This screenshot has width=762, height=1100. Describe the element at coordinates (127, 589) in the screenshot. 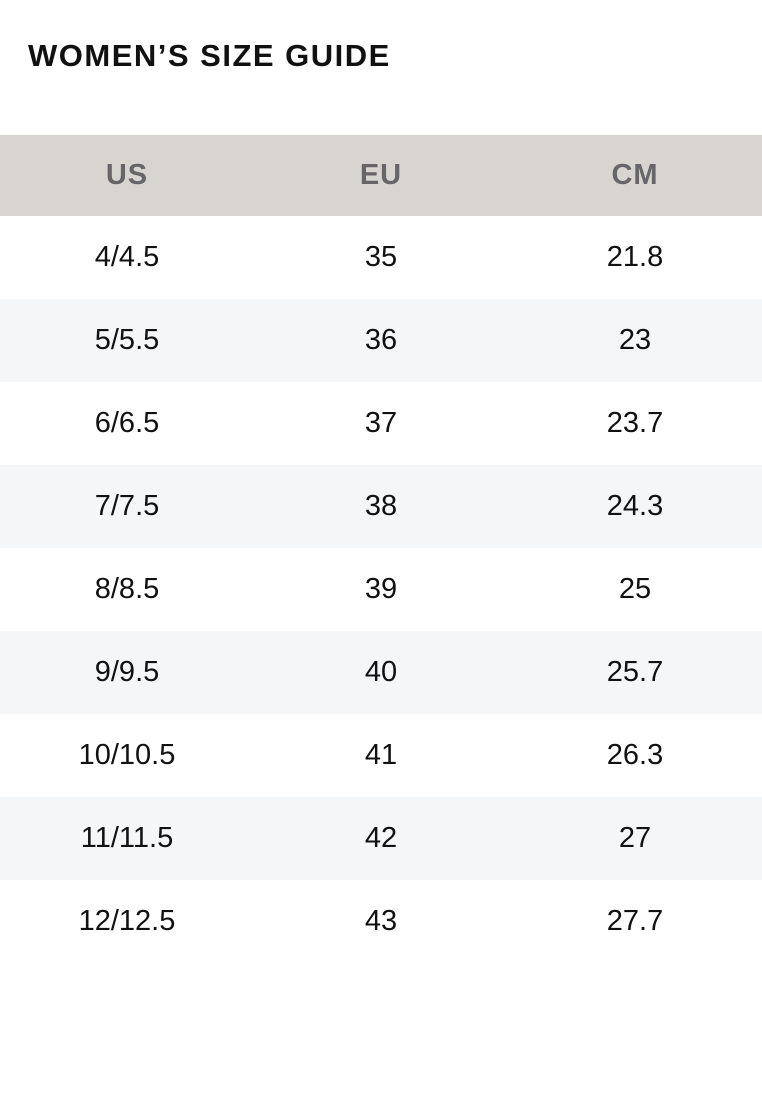

I see `cell-us: 8/8.5` at that location.